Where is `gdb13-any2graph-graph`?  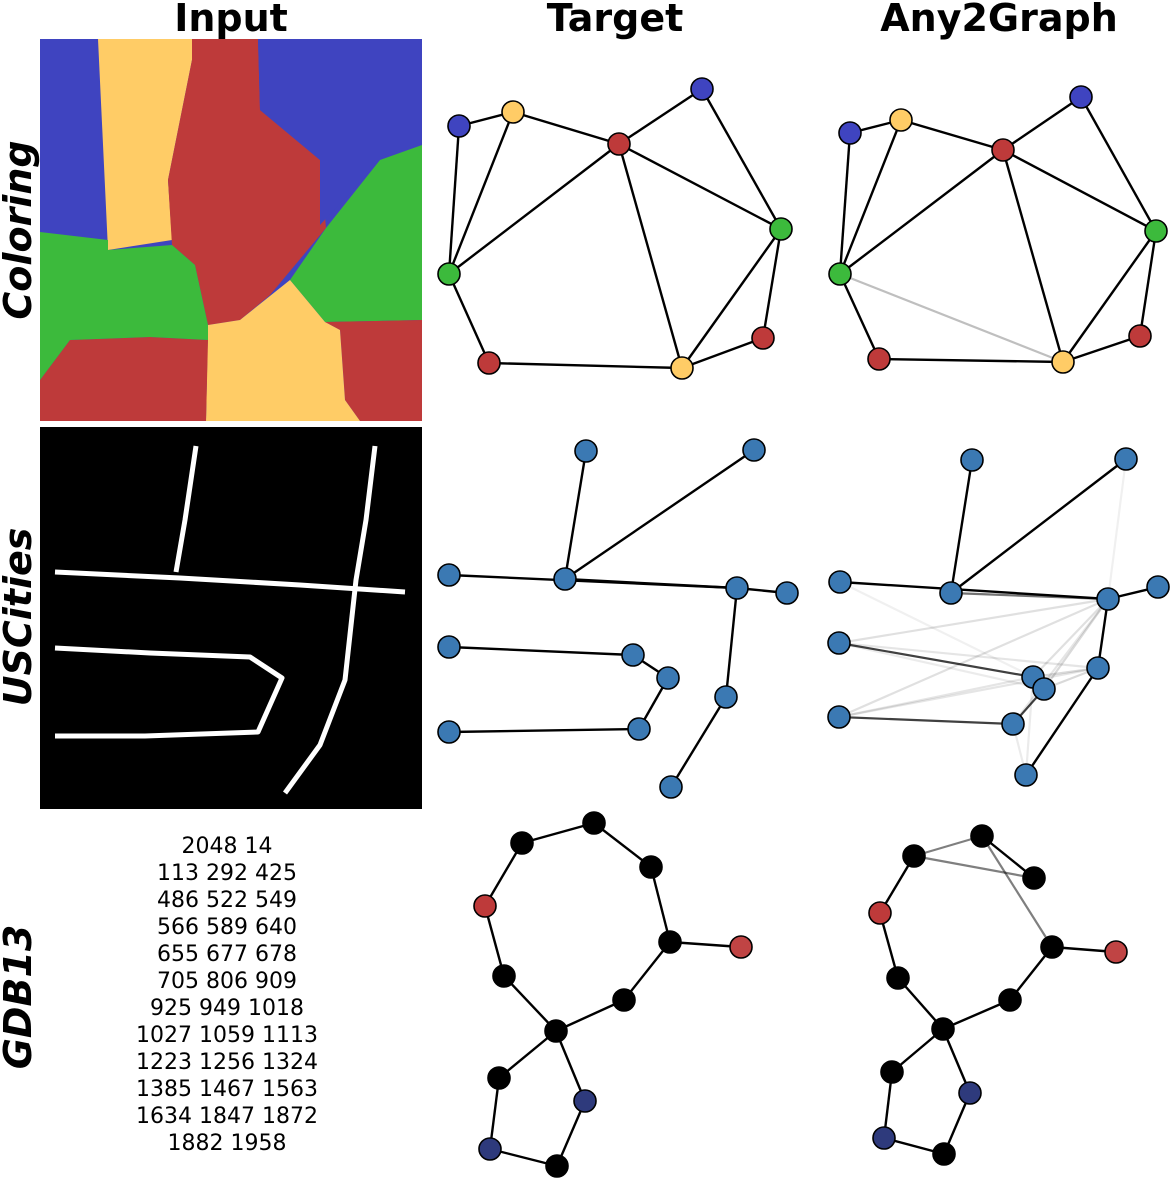 gdb13-any2graph-graph is located at coordinates (998, 995).